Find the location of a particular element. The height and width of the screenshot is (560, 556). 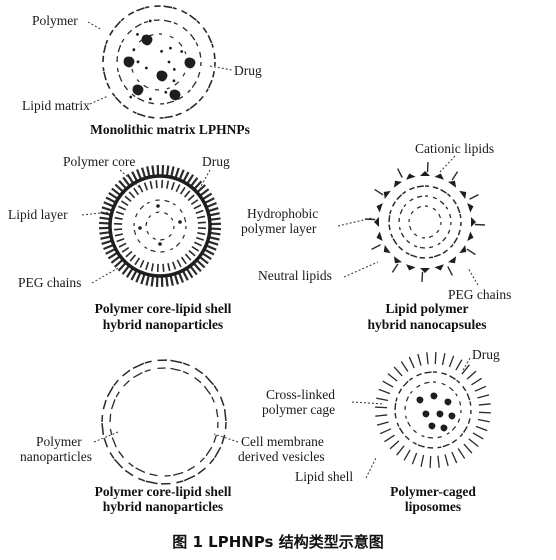

lipid-matrix-label: Lipid matrix is located at coordinates (56, 105).